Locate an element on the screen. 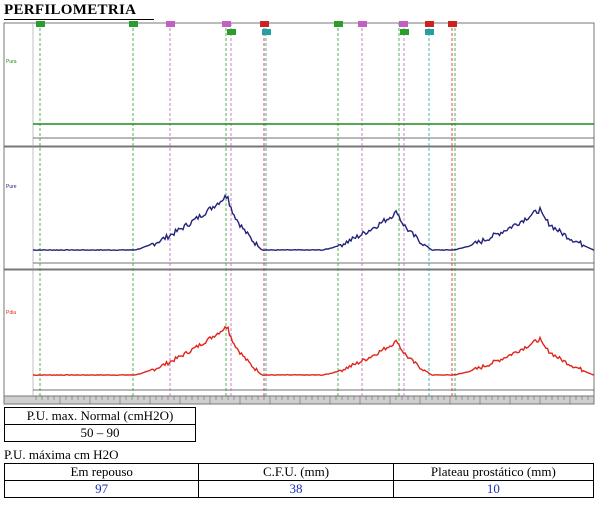  time-axis-ticks is located at coordinates (312, 400).